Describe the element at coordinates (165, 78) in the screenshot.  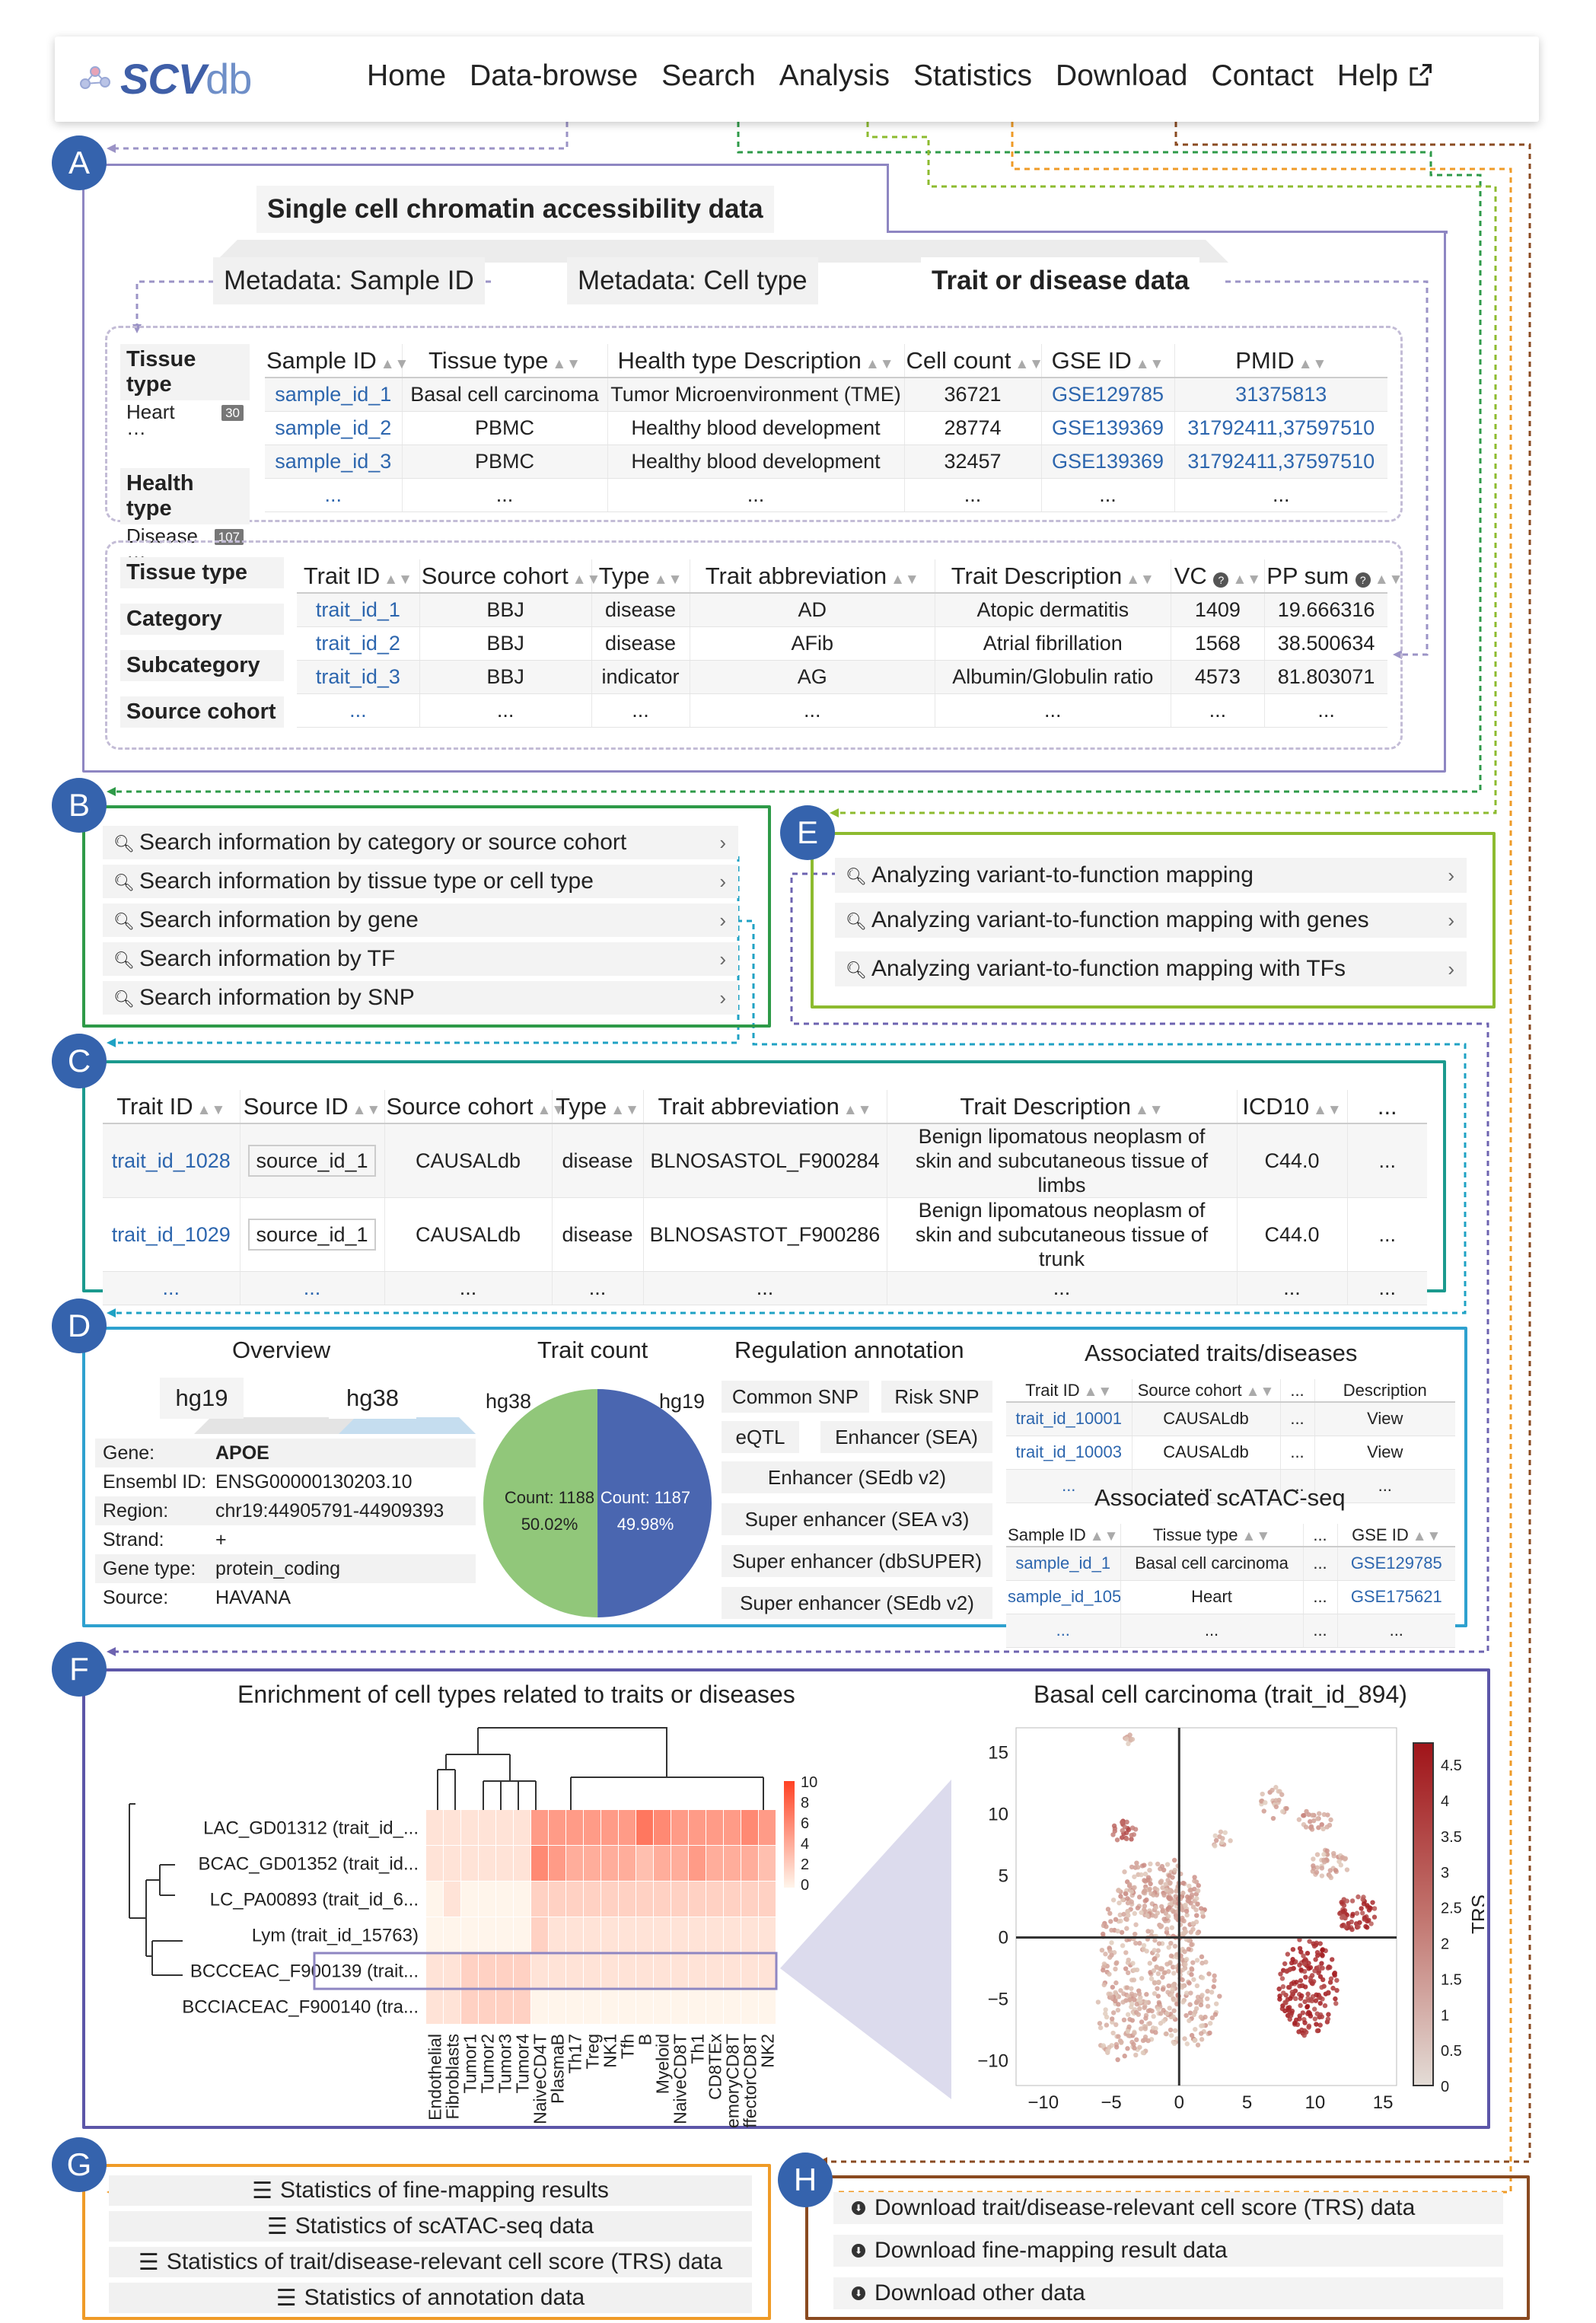
I see `site-logo: SCVdb` at that location.